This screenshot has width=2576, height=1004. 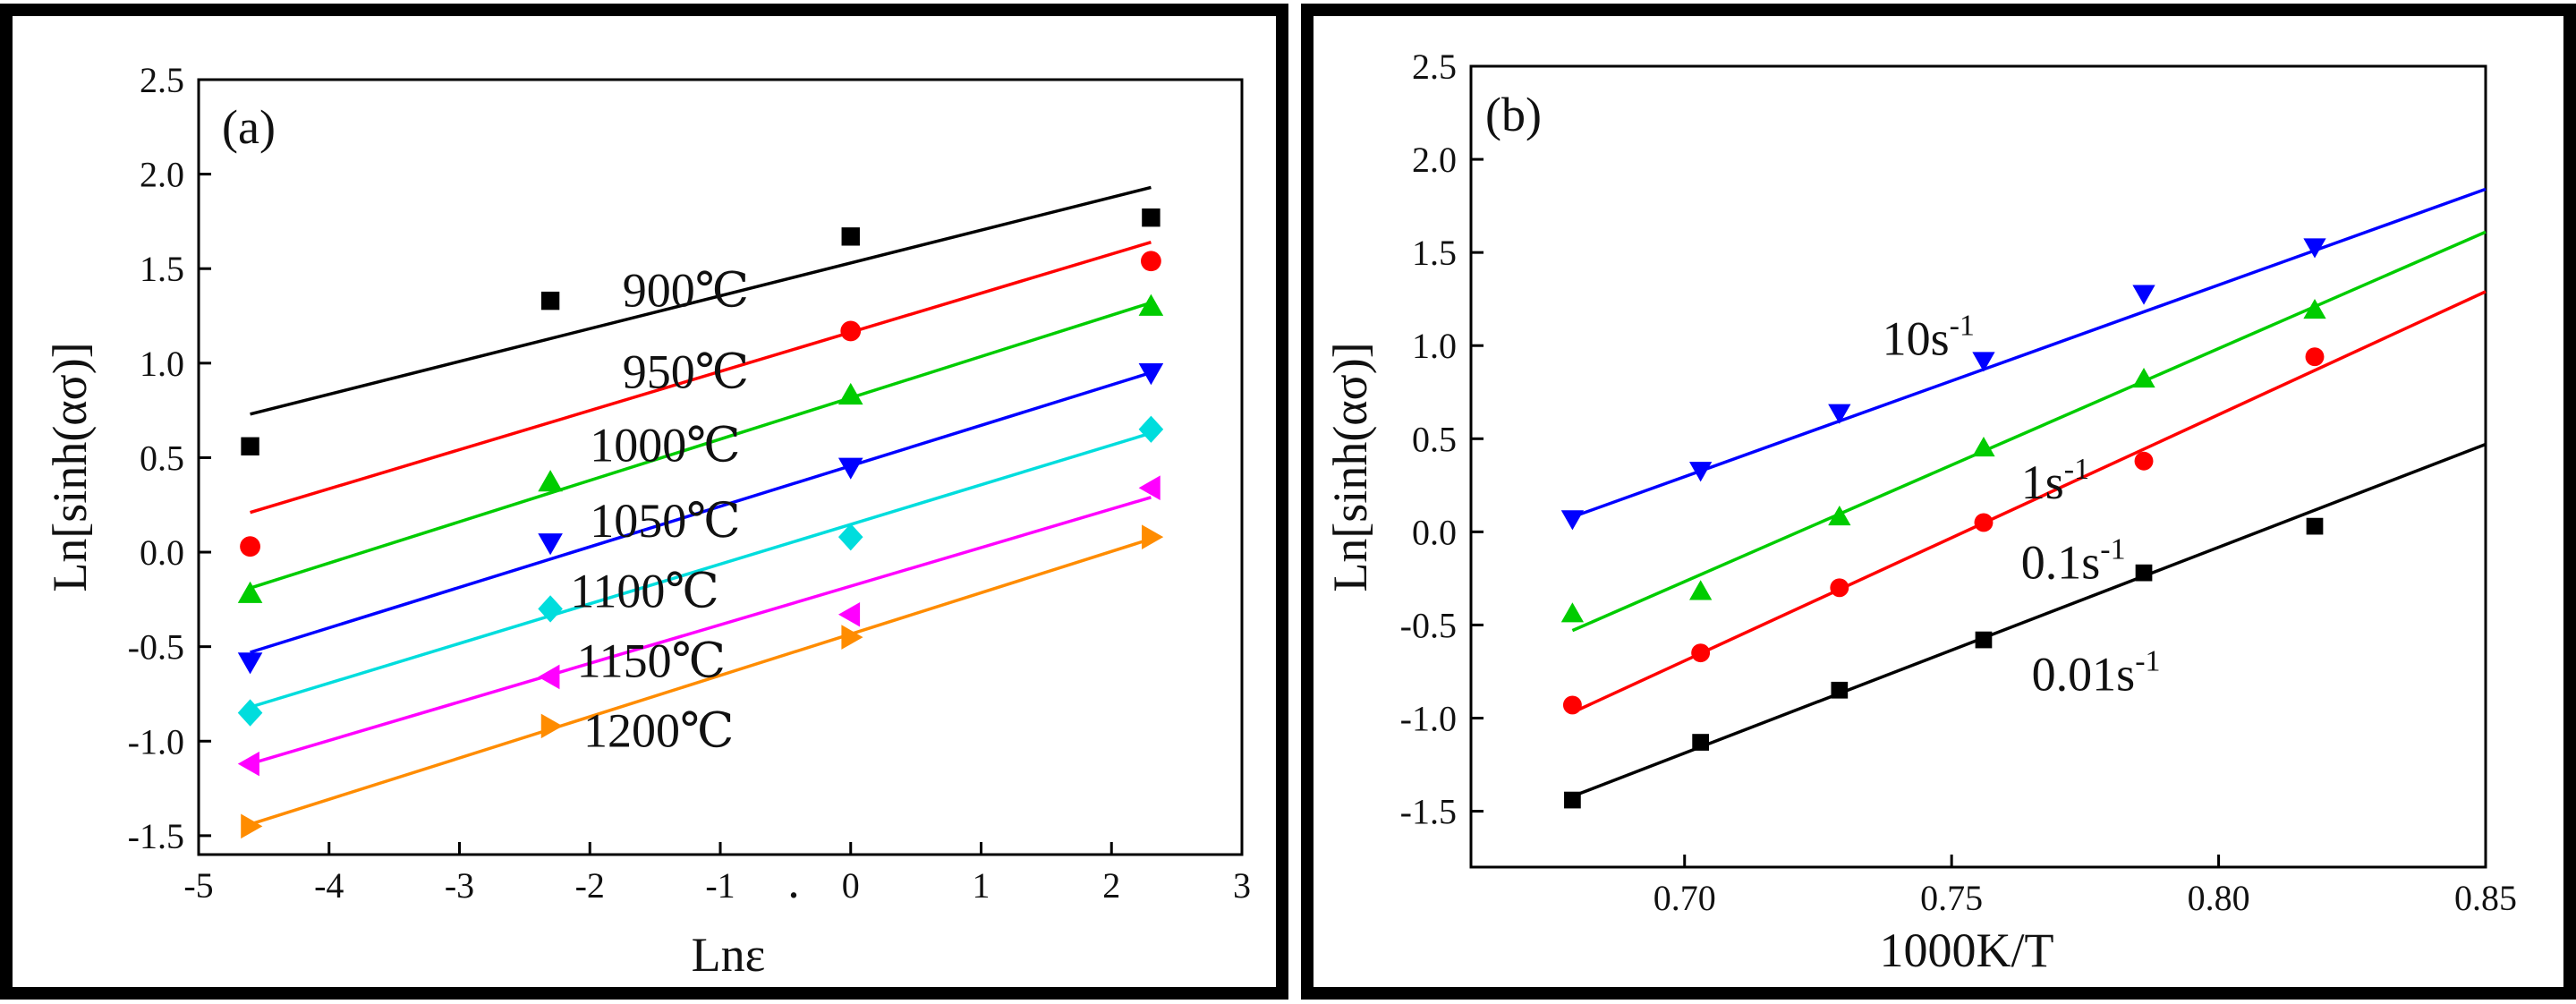 What do you see at coordinates (686, 290) in the screenshot?
I see `chart-a-series-label-900: 900℃` at bounding box center [686, 290].